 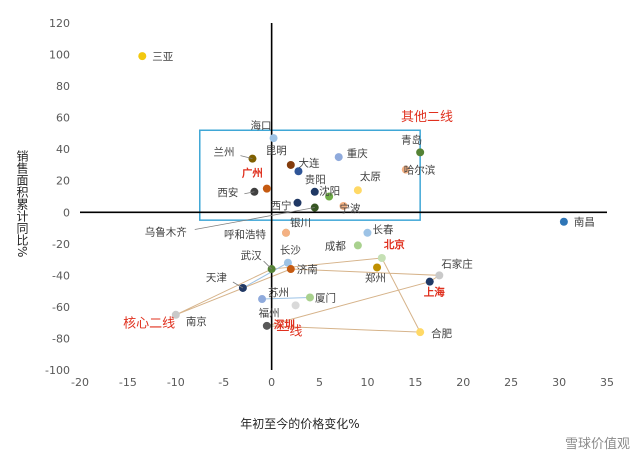 I want to click on y-tick-label: 60, so click(x=63, y=118).